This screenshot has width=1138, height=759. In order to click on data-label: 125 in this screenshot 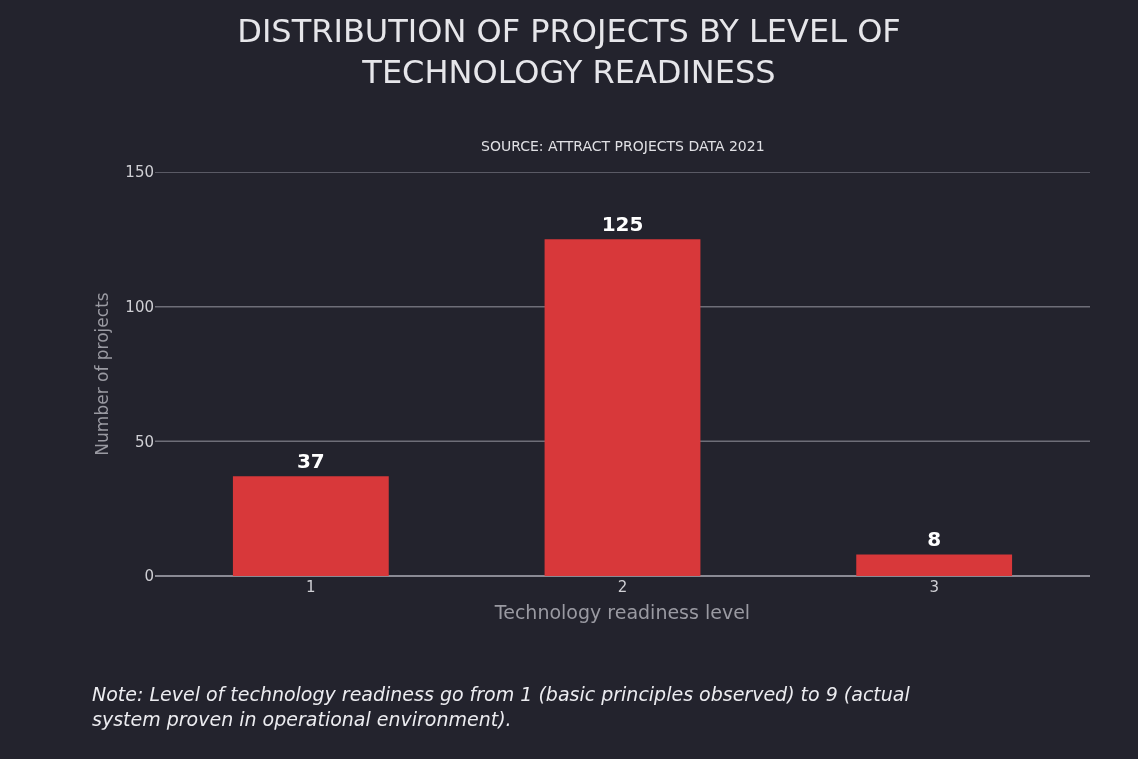, I will do `click(622, 224)`.